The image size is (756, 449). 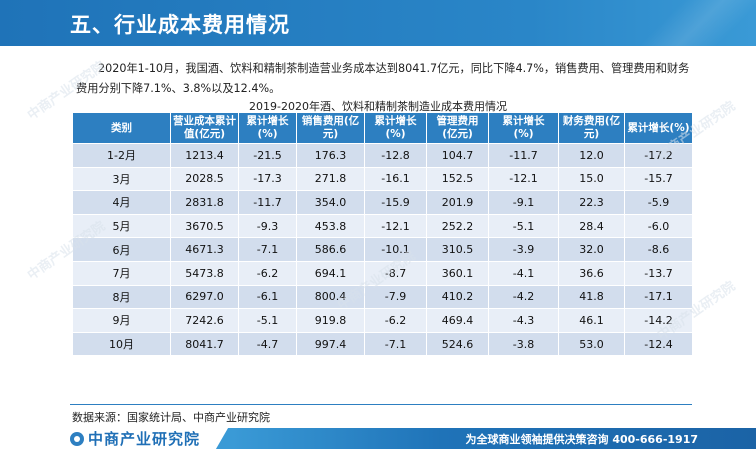 What do you see at coordinates (121, 155) in the screenshot?
I see `row-label-cell: 1-2月` at bounding box center [121, 155].